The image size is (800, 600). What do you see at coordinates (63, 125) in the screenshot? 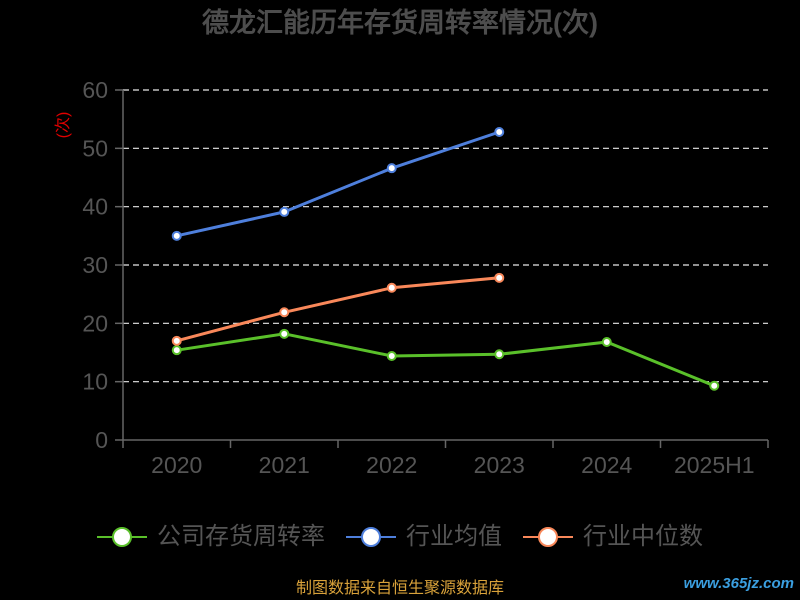
I see `y-axis-name: (次)` at bounding box center [63, 125].